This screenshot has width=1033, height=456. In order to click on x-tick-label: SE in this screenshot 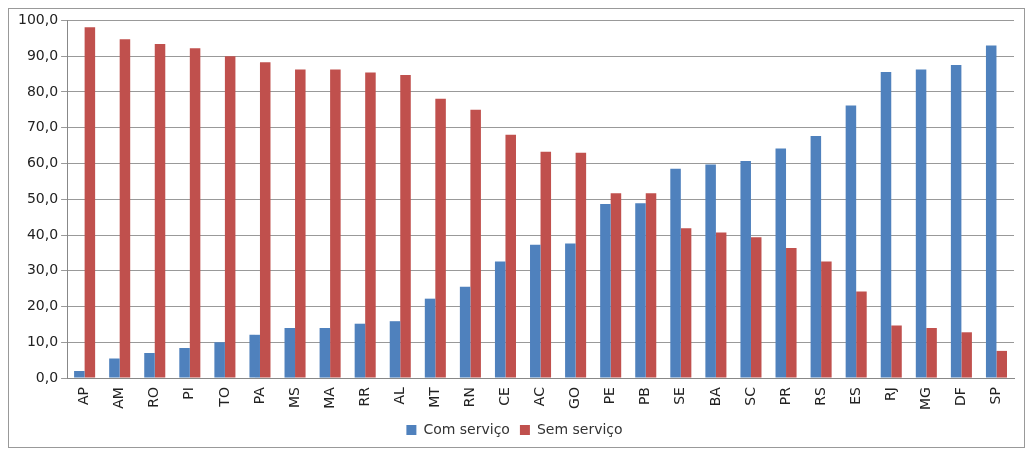, I will do `click(679, 396)`.